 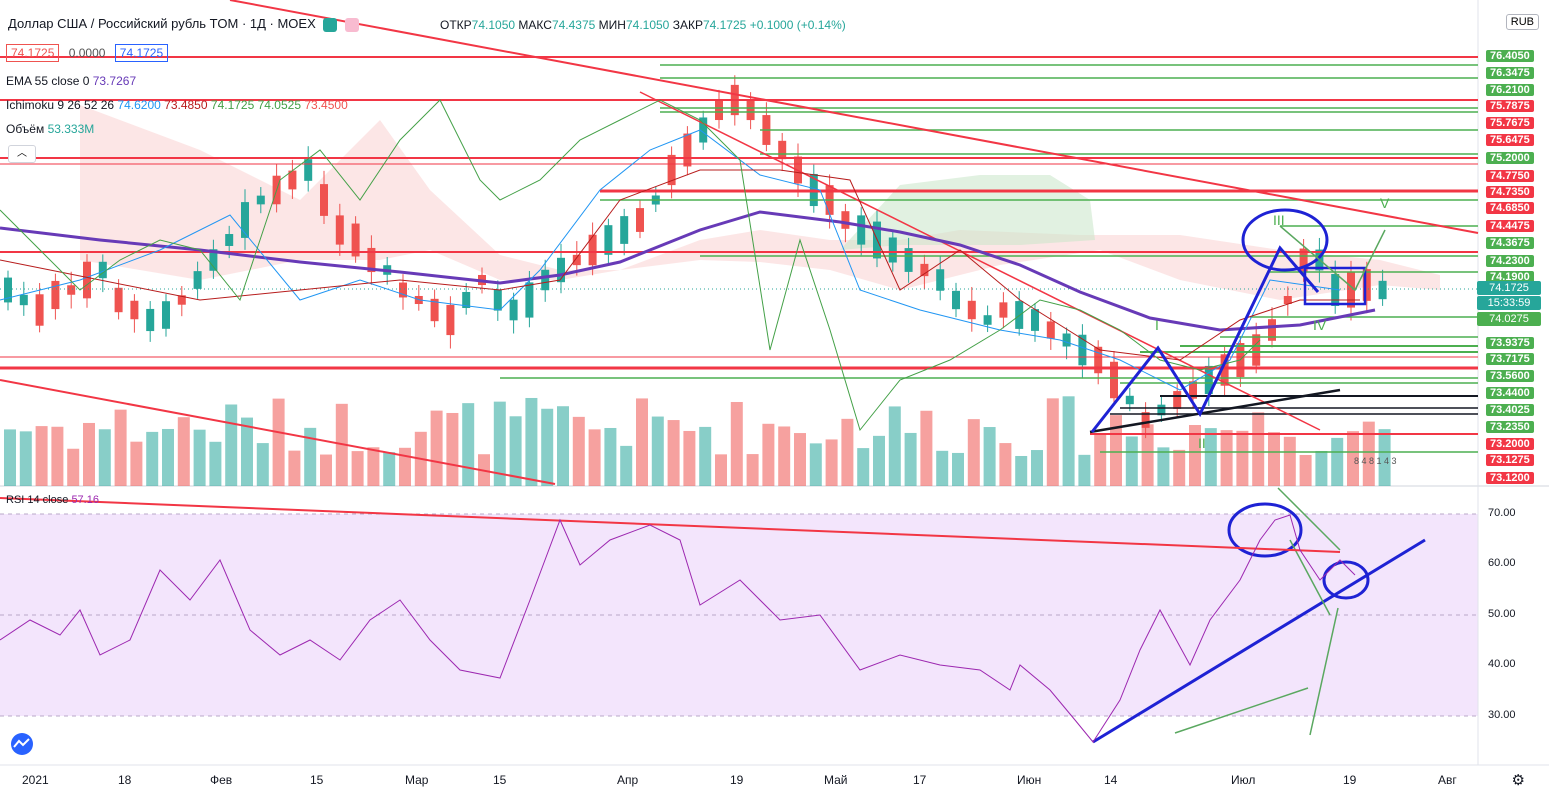 I want to click on collapse-arrows-icon: ︿, so click(x=22, y=154).